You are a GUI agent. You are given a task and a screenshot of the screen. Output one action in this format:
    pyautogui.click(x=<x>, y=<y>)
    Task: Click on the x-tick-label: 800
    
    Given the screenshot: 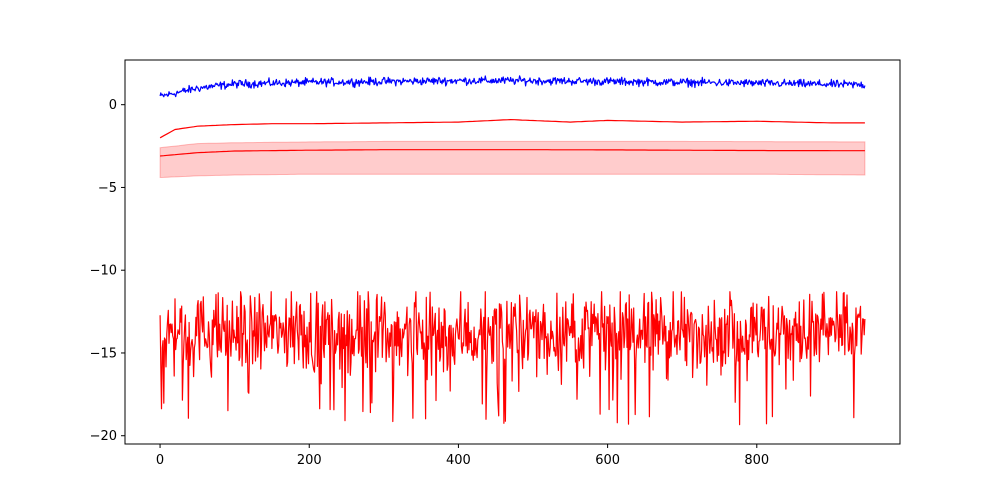 What is the action you would take?
    pyautogui.click(x=756, y=460)
    